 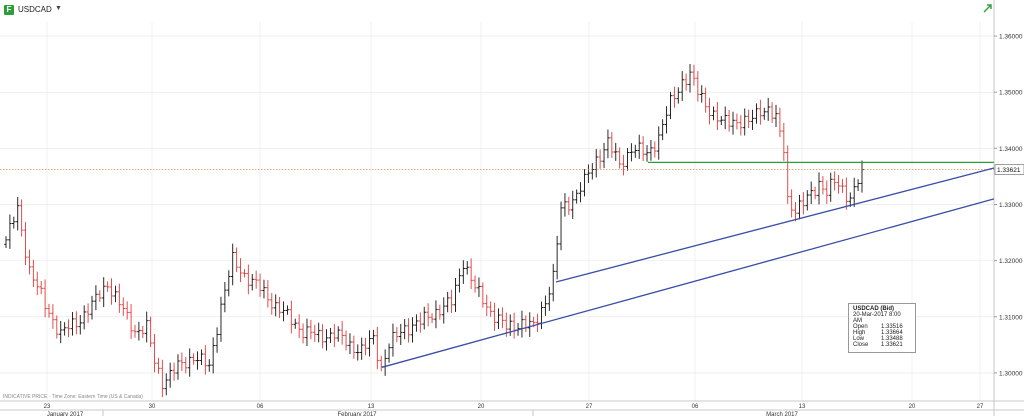 I want to click on month-label: January 2017, so click(x=65, y=414).